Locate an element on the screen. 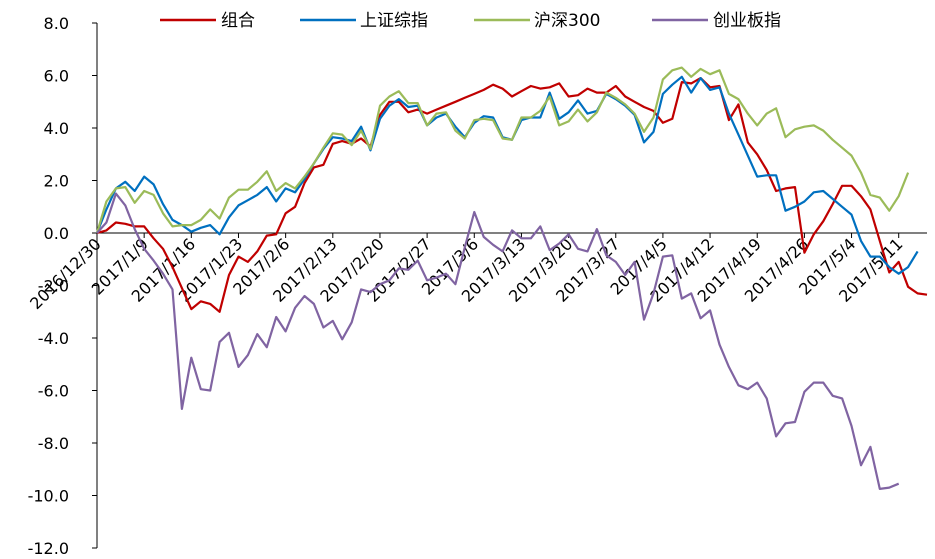 The image size is (935, 559). legend-label: 组合 is located at coordinates (238, 21).